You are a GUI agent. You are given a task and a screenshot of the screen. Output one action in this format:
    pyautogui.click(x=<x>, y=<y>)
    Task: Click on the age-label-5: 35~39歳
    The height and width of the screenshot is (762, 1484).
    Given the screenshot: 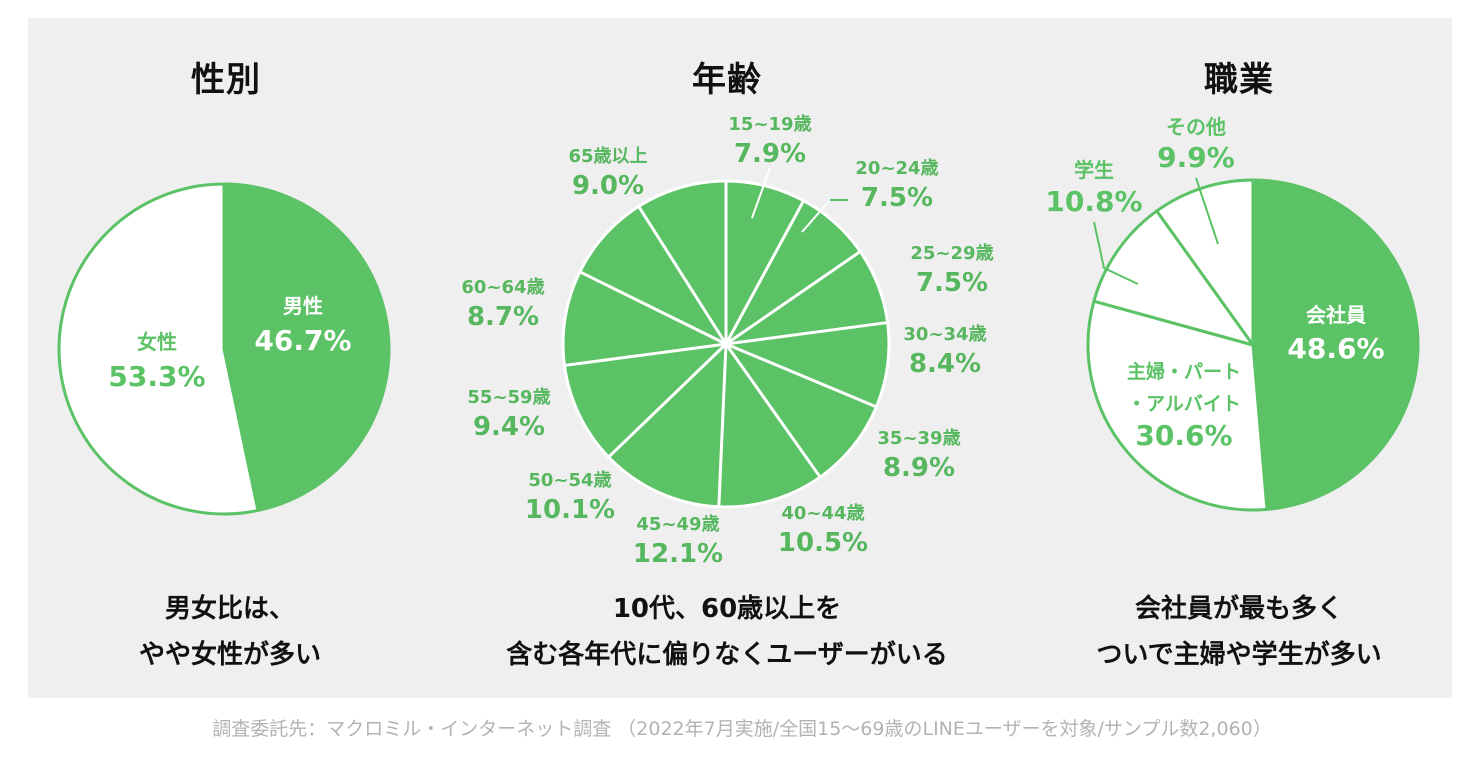 What is the action you would take?
    pyautogui.click(x=918, y=438)
    